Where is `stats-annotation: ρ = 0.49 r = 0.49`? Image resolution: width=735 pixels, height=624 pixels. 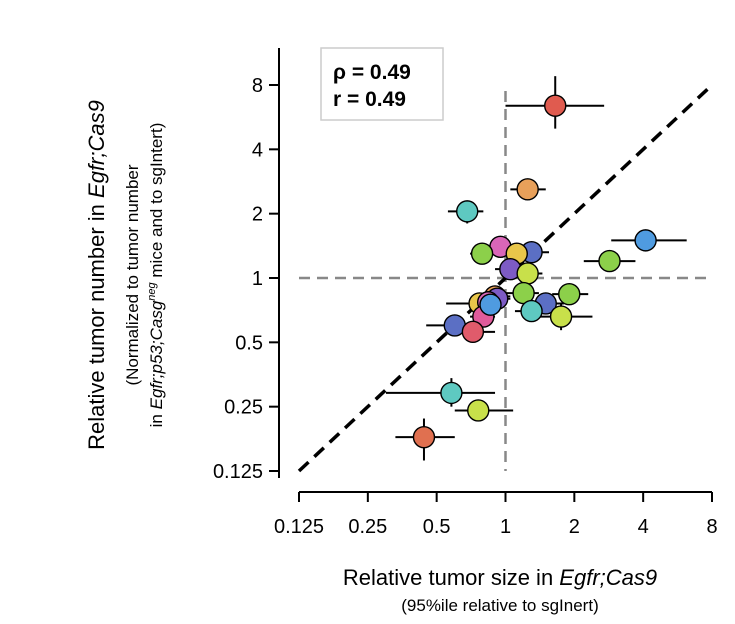 stats-annotation: ρ = 0.49 r = 0.49 is located at coordinates (382, 84).